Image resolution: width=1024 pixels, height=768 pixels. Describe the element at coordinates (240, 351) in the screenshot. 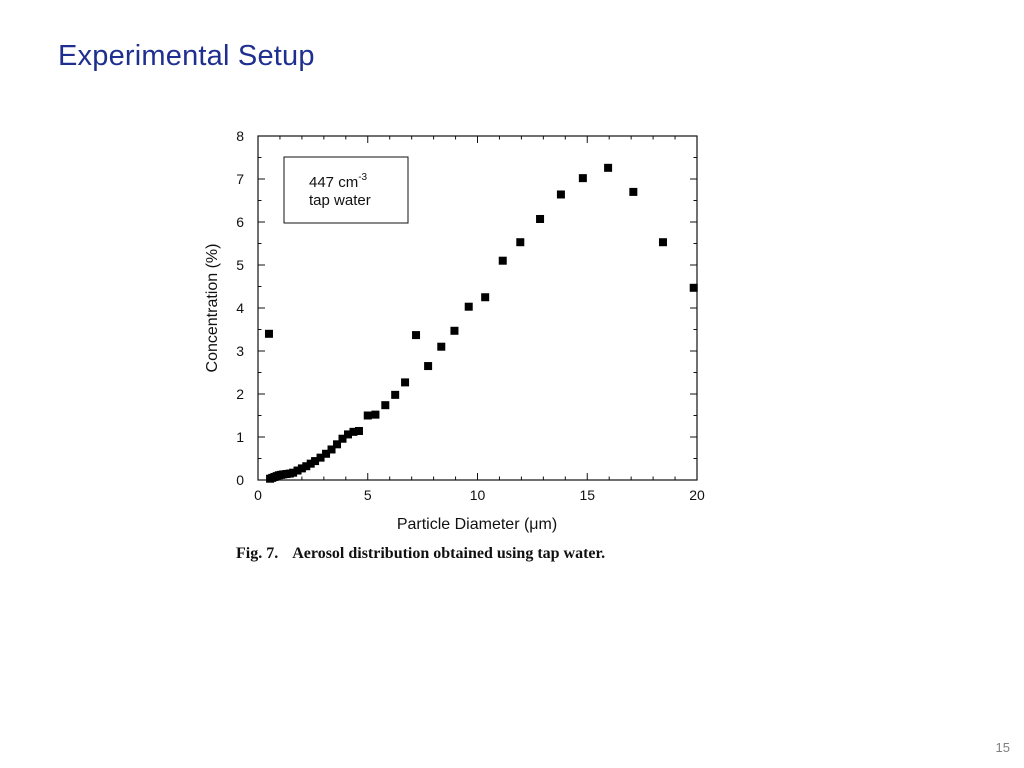

I see `y-tick-label: 3` at that location.